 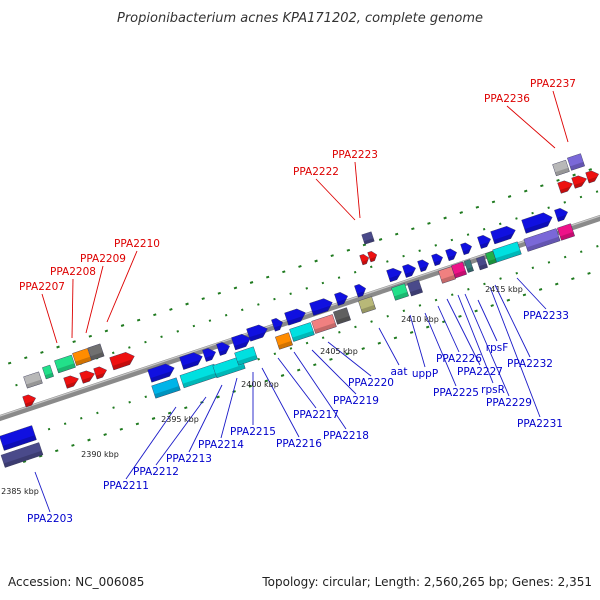 I want to click on leader-line-ppa2214, so click(x=229, y=408).